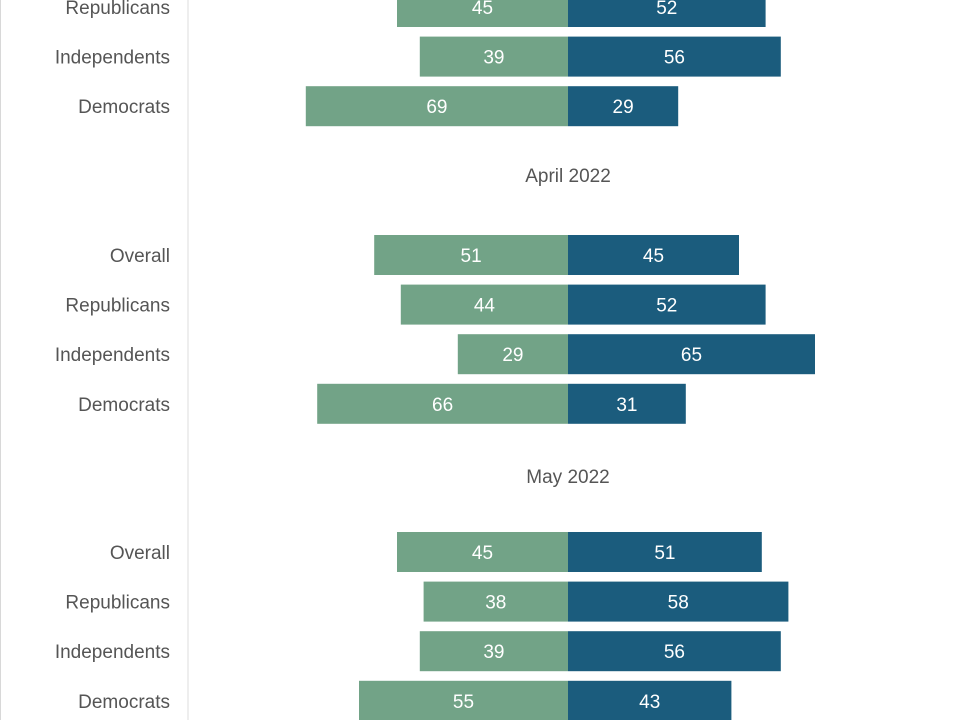 The image size is (980, 725). I want to click on bar-right-value: 51, so click(664, 553).